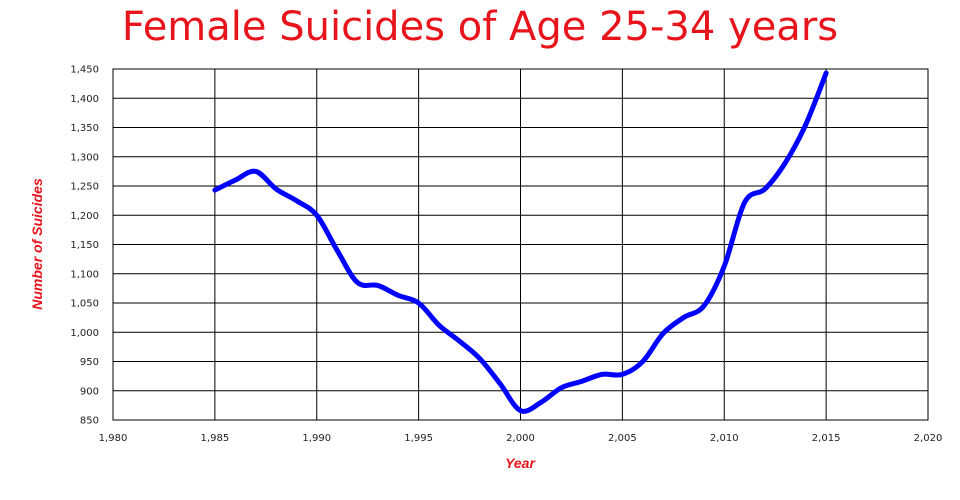  Describe the element at coordinates (928, 438) in the screenshot. I see `x-tick-label: 2,020` at that location.